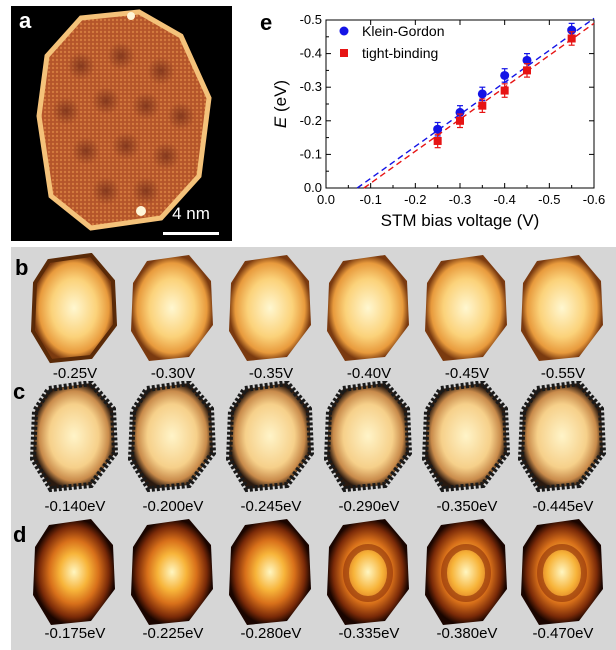 Image resolution: width=616 pixels, height=650 pixels. Describe the element at coordinates (467, 633) in the screenshot. I see `ldos-map-label: -0.380eV` at that location.